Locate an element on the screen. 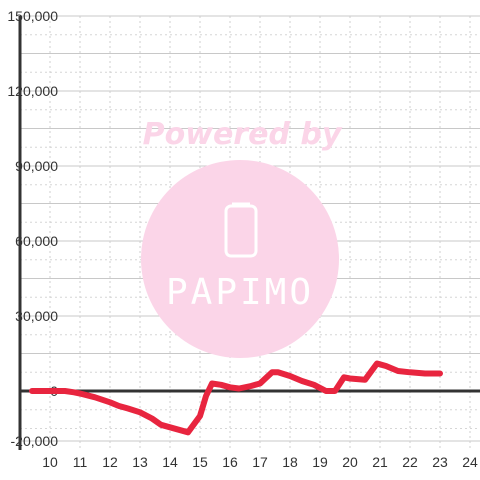 The width and height of the screenshot is (480, 480). x-tick-label: 23 is located at coordinates (440, 462).